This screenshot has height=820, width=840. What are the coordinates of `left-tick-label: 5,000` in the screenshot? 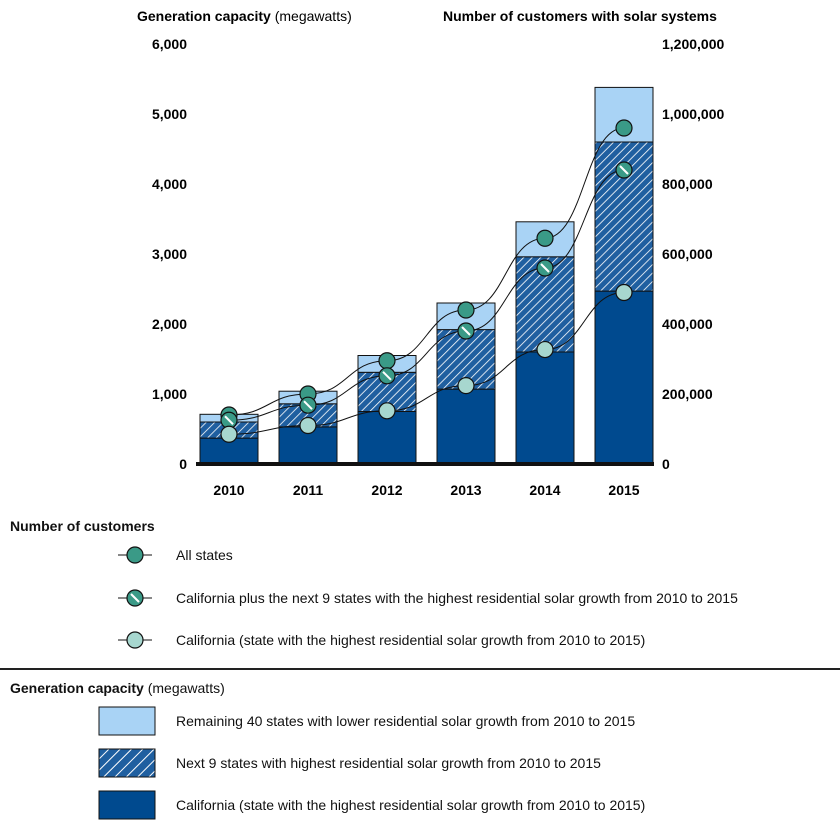 It's located at (169, 114).